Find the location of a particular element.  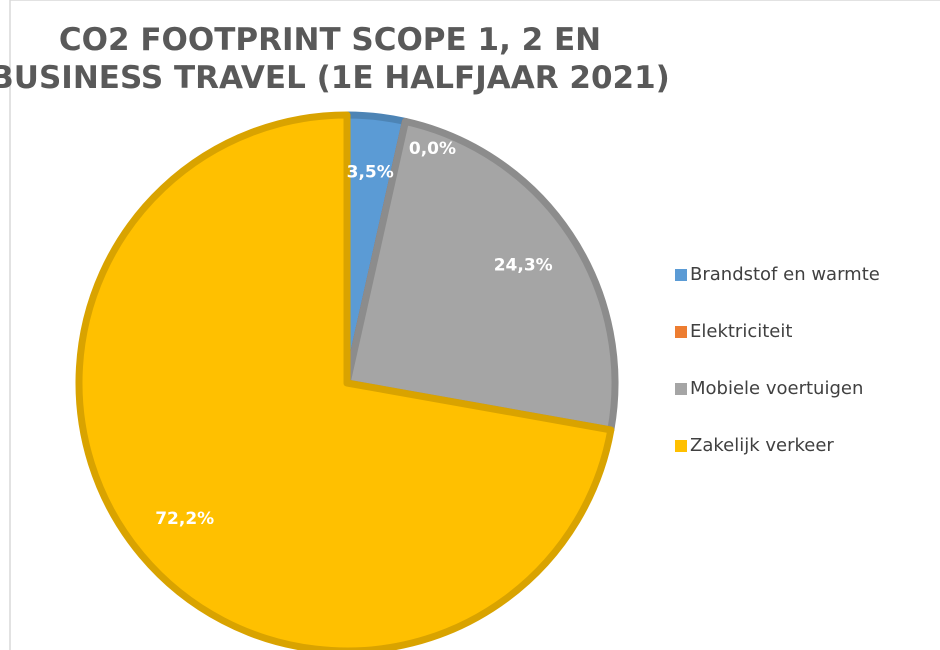

data-label: 3,5% is located at coordinates (370, 173).